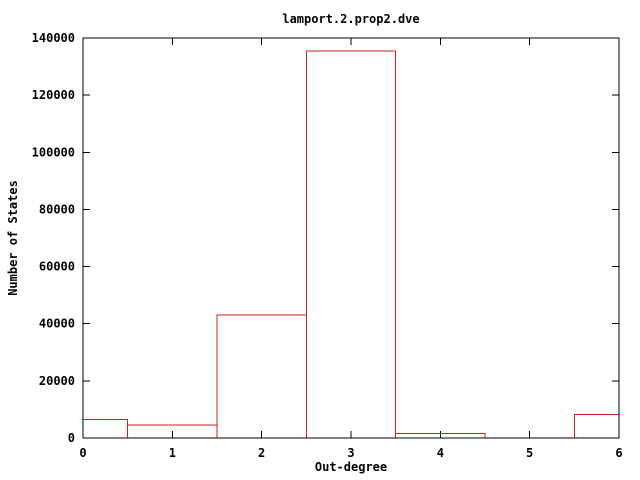 The image size is (640, 480). Describe the element at coordinates (57, 381) in the screenshot. I see `y-tick-label: 20000` at that location.